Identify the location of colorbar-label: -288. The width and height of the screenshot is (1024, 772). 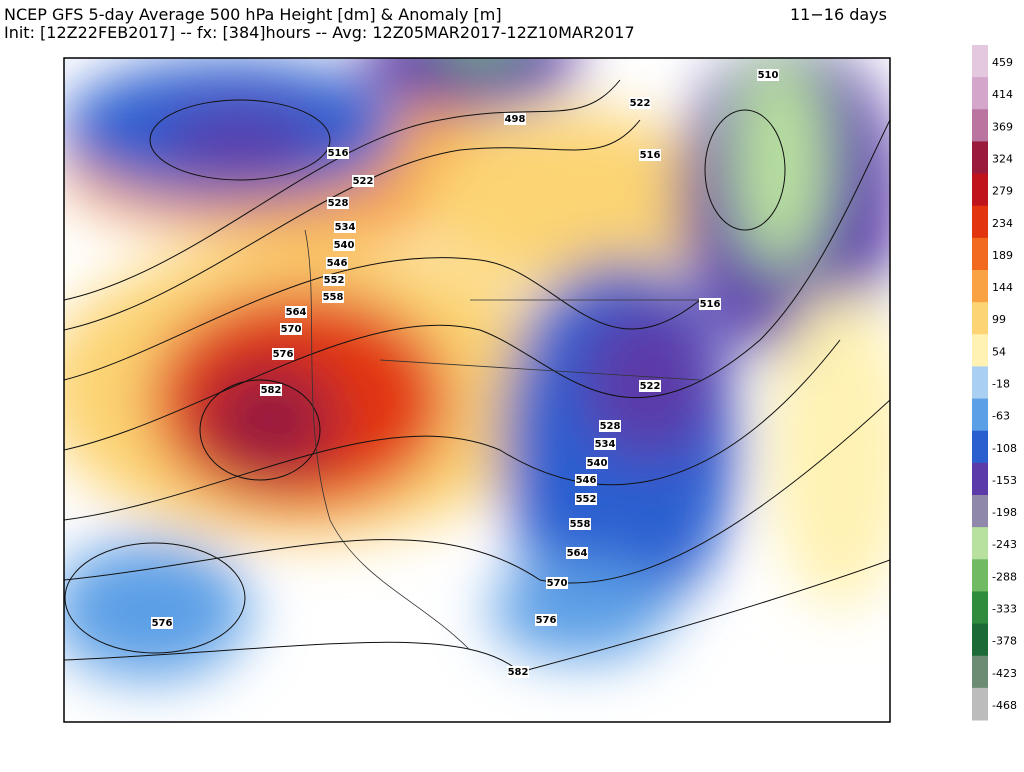
(1004, 576).